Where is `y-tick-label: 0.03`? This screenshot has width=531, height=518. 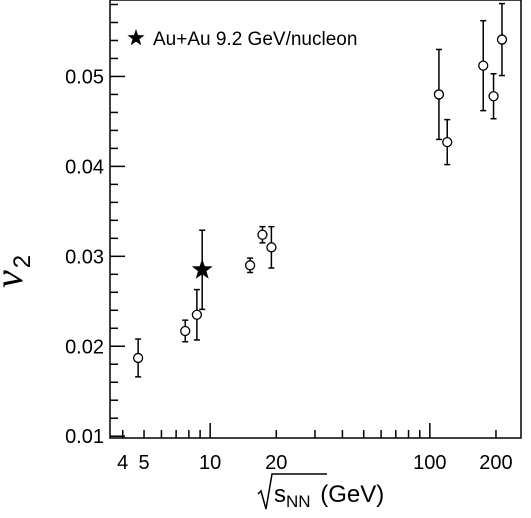
y-tick-label: 0.03 is located at coordinates (84, 257).